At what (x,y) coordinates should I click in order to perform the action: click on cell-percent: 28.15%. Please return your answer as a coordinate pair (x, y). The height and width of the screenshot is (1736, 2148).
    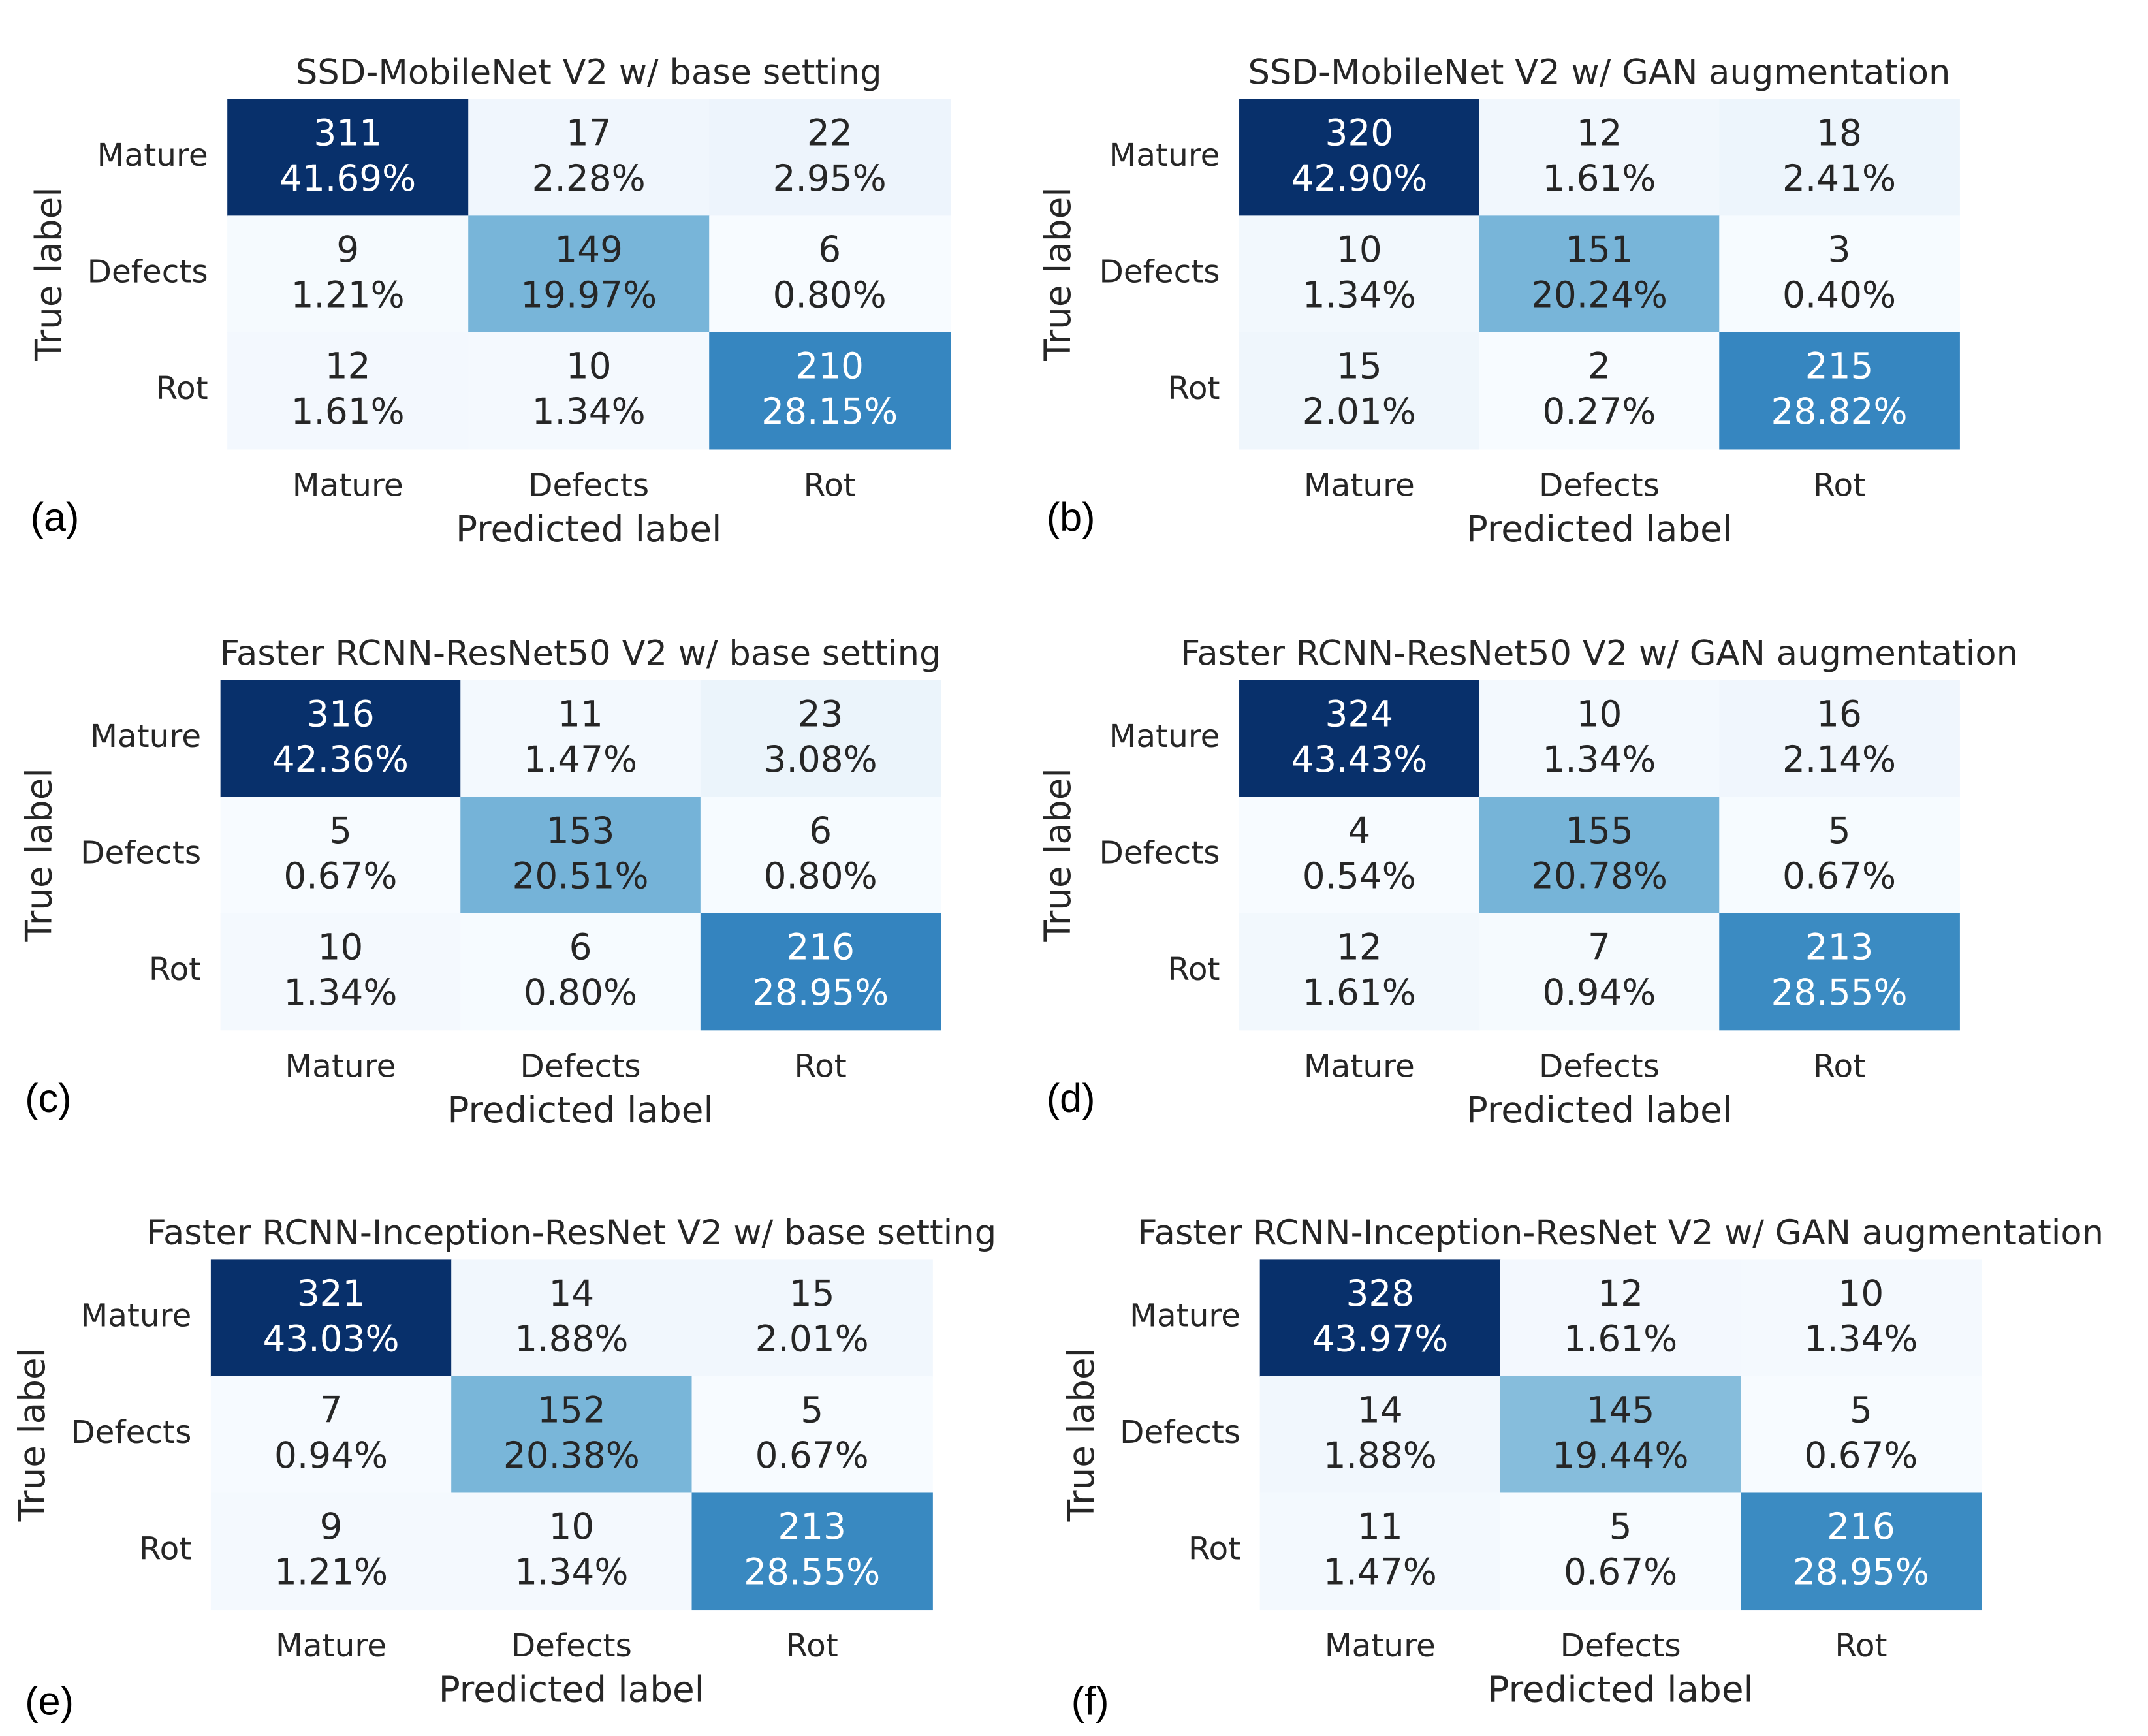
    Looking at the image, I should click on (829, 411).